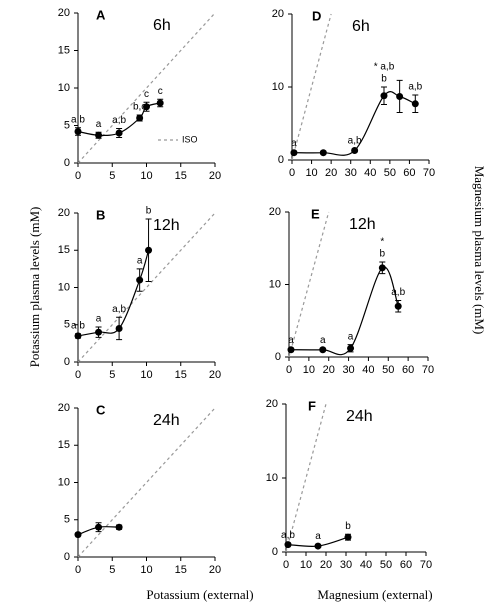 This screenshot has width=487, height=610. I want to click on panel-letter: D, so click(316, 15).